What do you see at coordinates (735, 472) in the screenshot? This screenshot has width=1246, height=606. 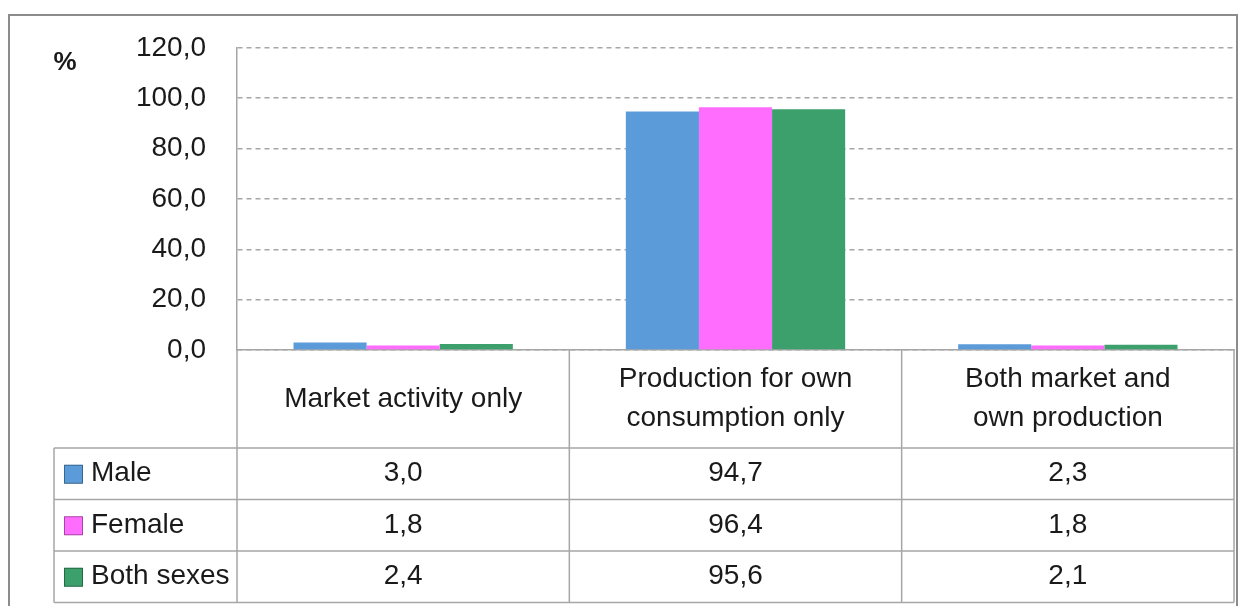 I see `data-label: 94,7` at bounding box center [735, 472].